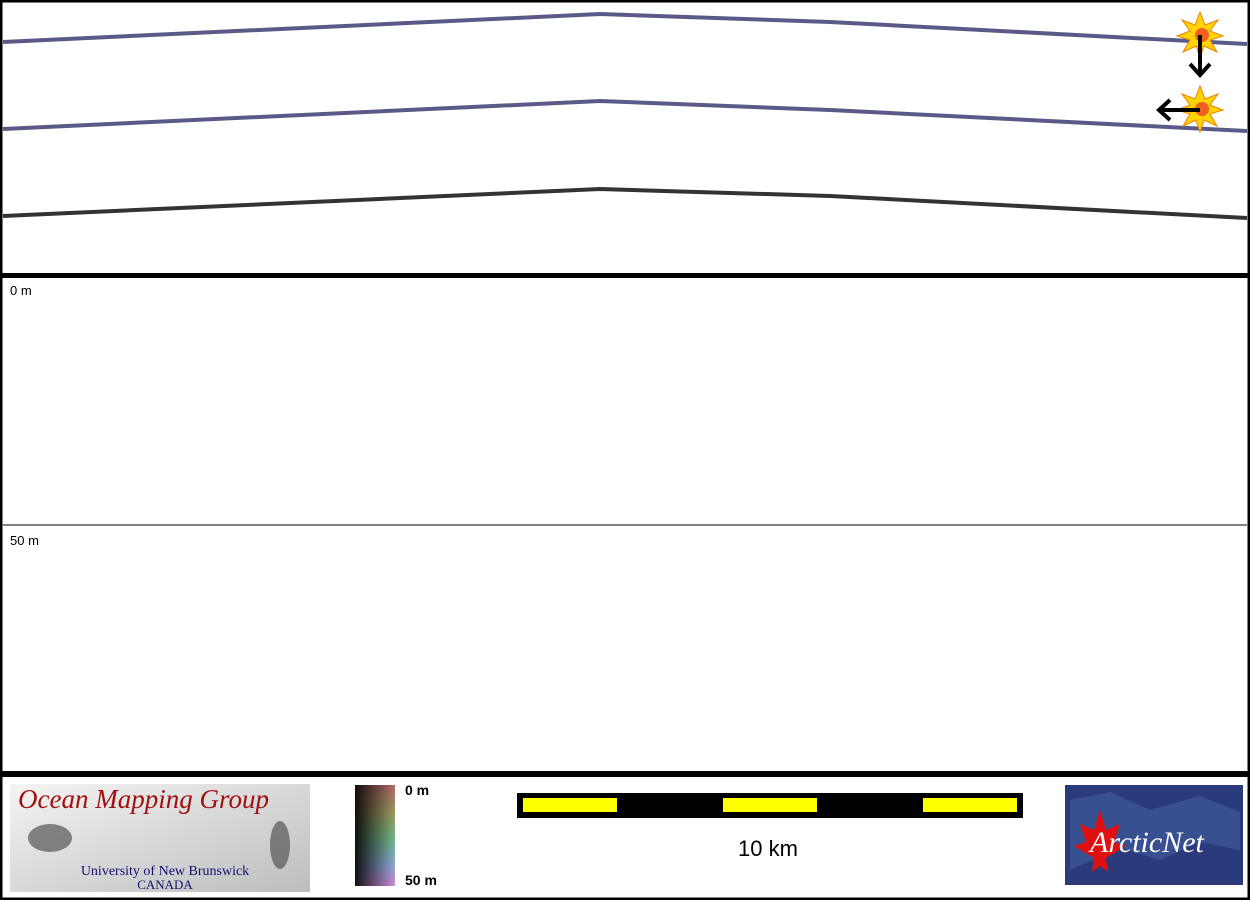 The image size is (1250, 900). Describe the element at coordinates (770, 827) in the screenshot. I see `scale-bar: 10 km` at that location.